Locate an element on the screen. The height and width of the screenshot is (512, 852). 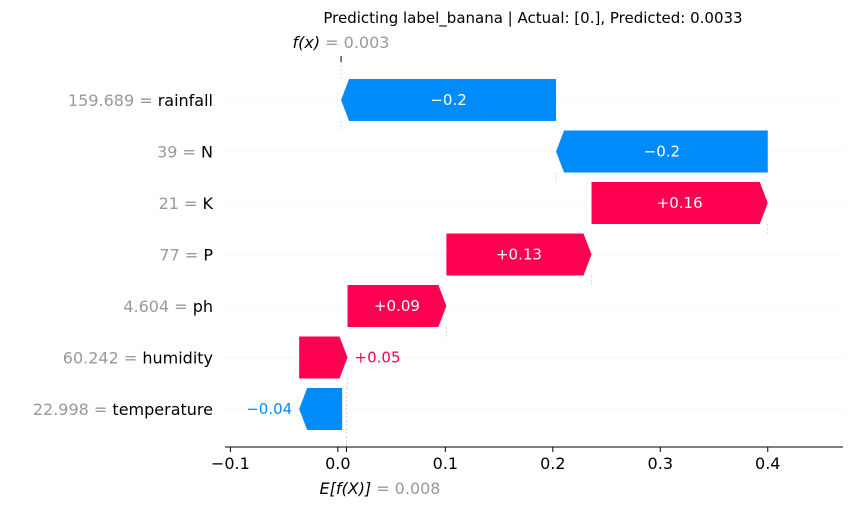
bar-label-rainfall: −0.2 is located at coordinates (448, 100).